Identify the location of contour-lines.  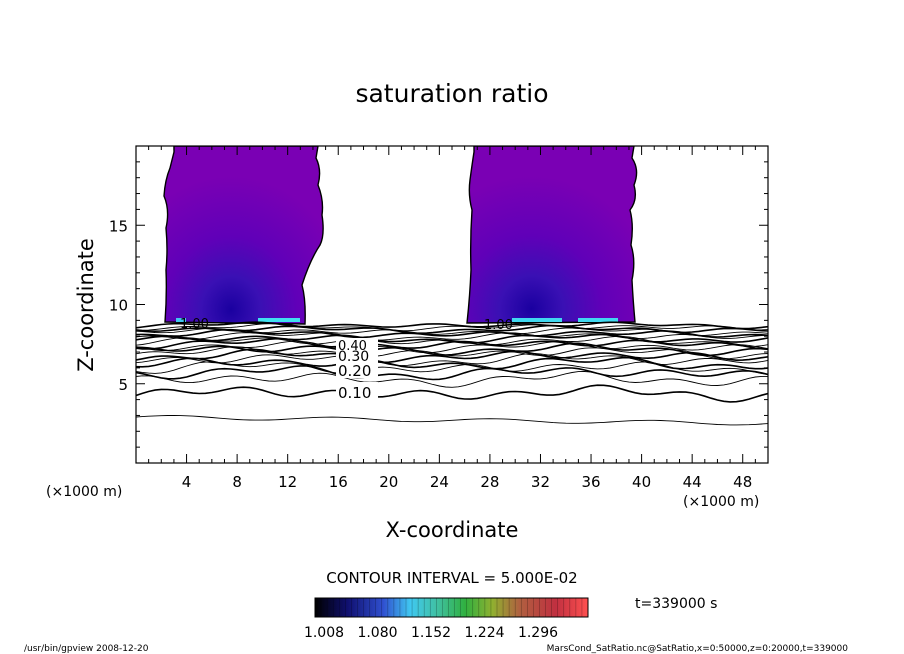
(452, 373).